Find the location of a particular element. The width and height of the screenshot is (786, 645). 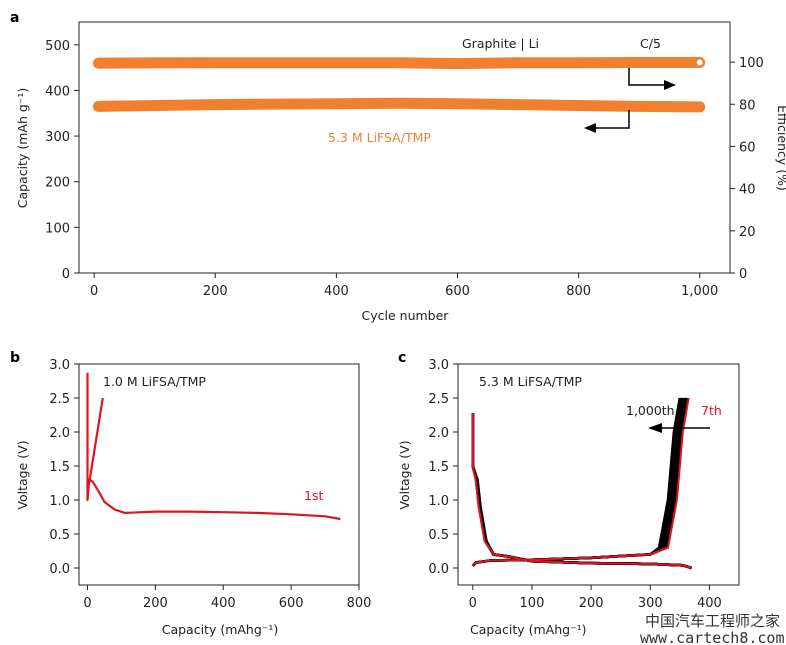

b-xtick-label: 0 is located at coordinates (87, 603).